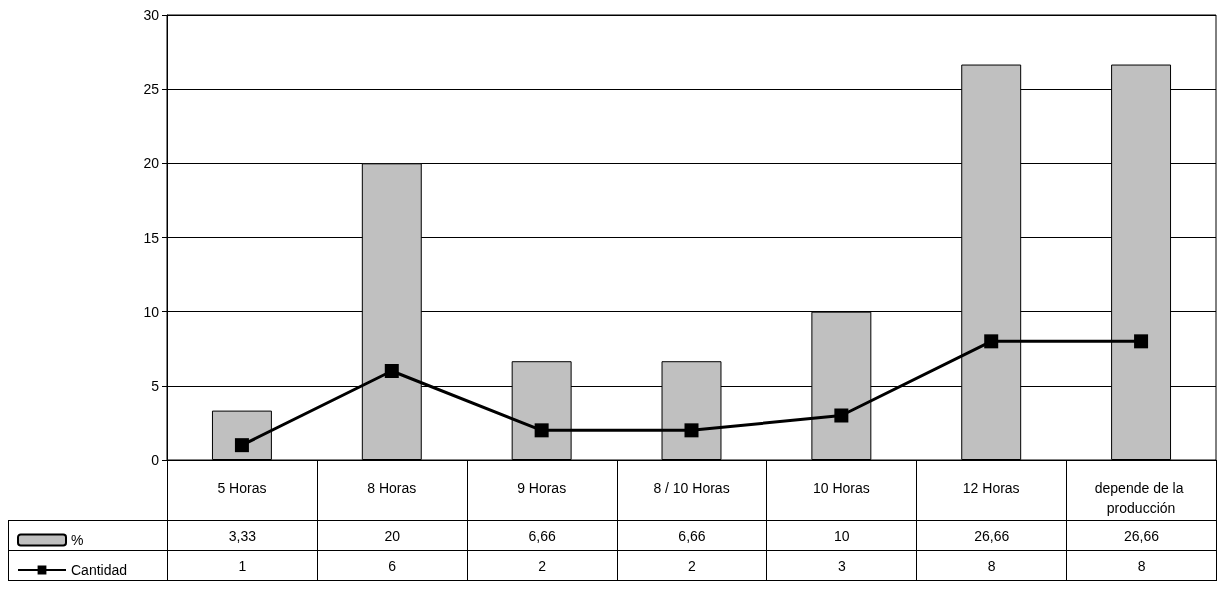 The image size is (1228, 592). What do you see at coordinates (991, 488) in the screenshot?
I see `x-tick-label: 12 Horas` at bounding box center [991, 488].